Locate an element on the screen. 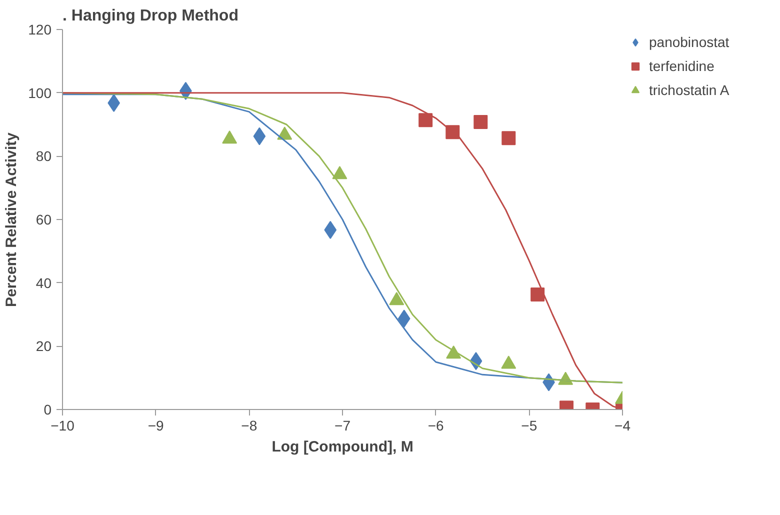 The height and width of the screenshot is (515, 780). x-tick-label: −6 is located at coordinates (436, 426).